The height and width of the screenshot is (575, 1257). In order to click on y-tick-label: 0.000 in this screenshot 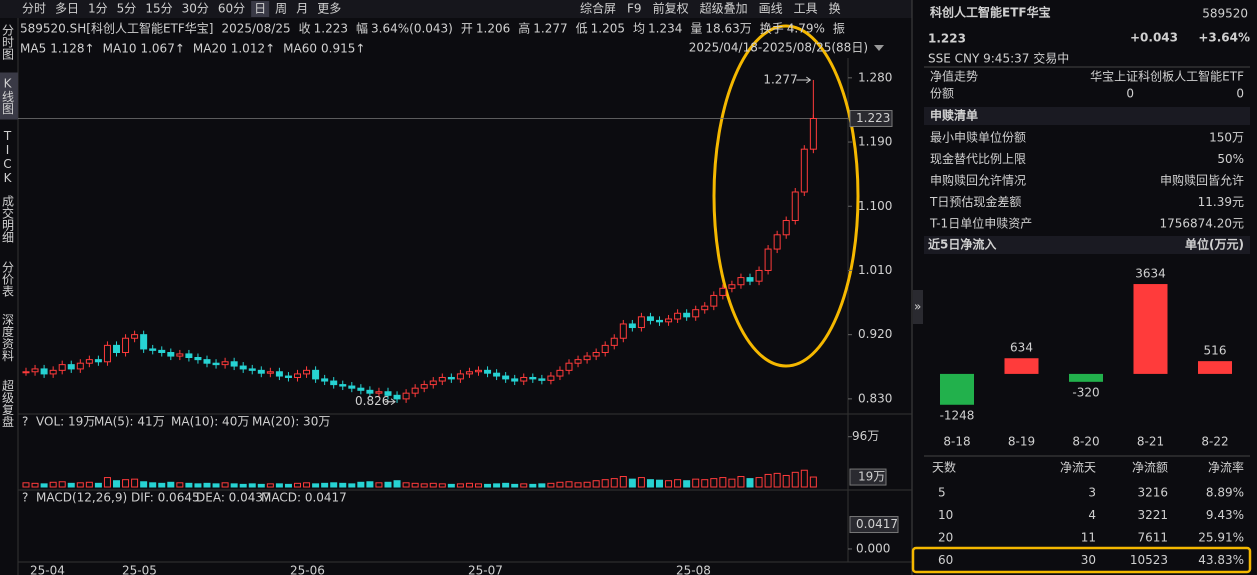, I will do `click(873, 548)`.